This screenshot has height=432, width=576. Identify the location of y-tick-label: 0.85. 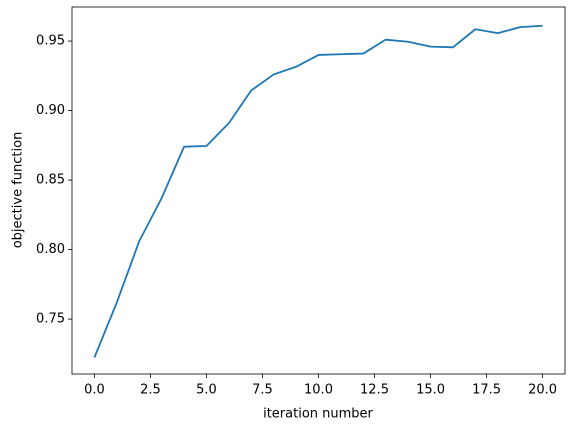
(50, 180).